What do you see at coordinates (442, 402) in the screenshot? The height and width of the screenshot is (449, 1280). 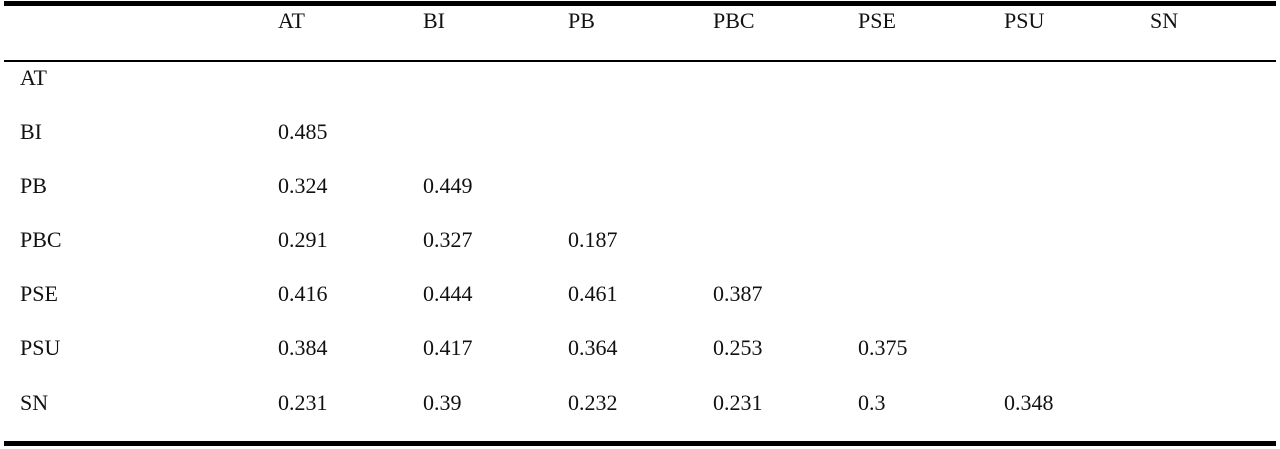 I see `table-cell: 0.39` at bounding box center [442, 402].